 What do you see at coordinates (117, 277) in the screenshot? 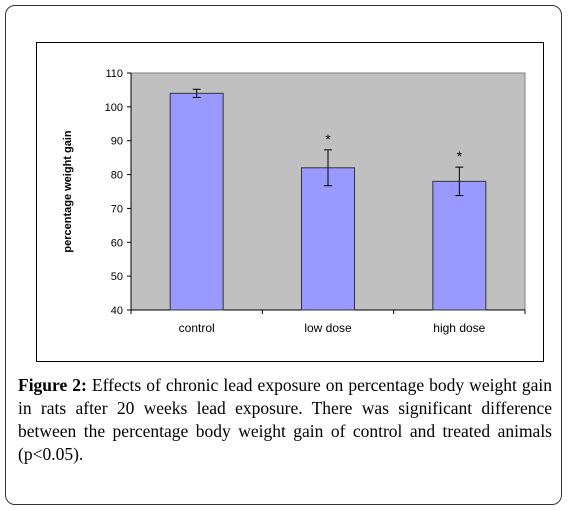
I see `y-tick-label: 50` at bounding box center [117, 277].